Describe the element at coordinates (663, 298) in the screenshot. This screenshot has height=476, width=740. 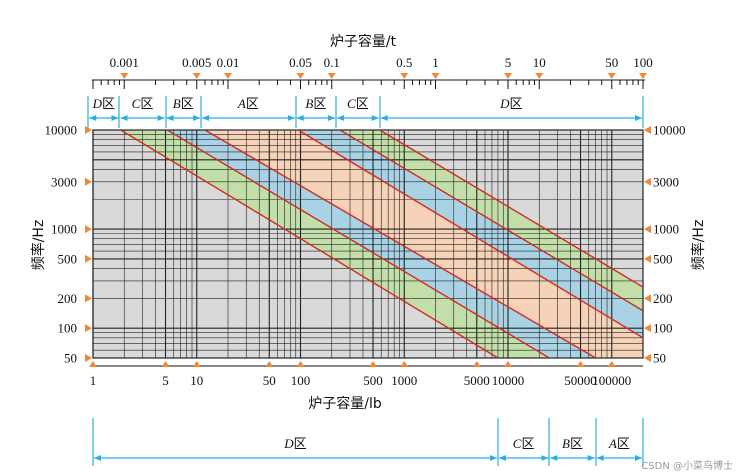
I see `right-tick-label-200: 200` at that location.